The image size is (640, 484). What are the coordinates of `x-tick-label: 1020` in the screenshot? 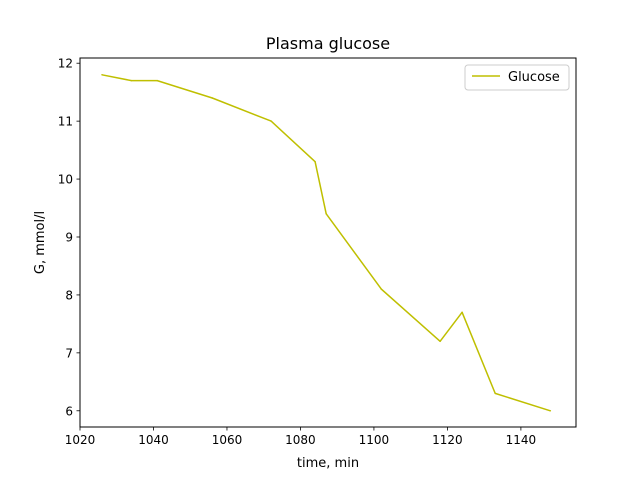 It's located at (80, 440).